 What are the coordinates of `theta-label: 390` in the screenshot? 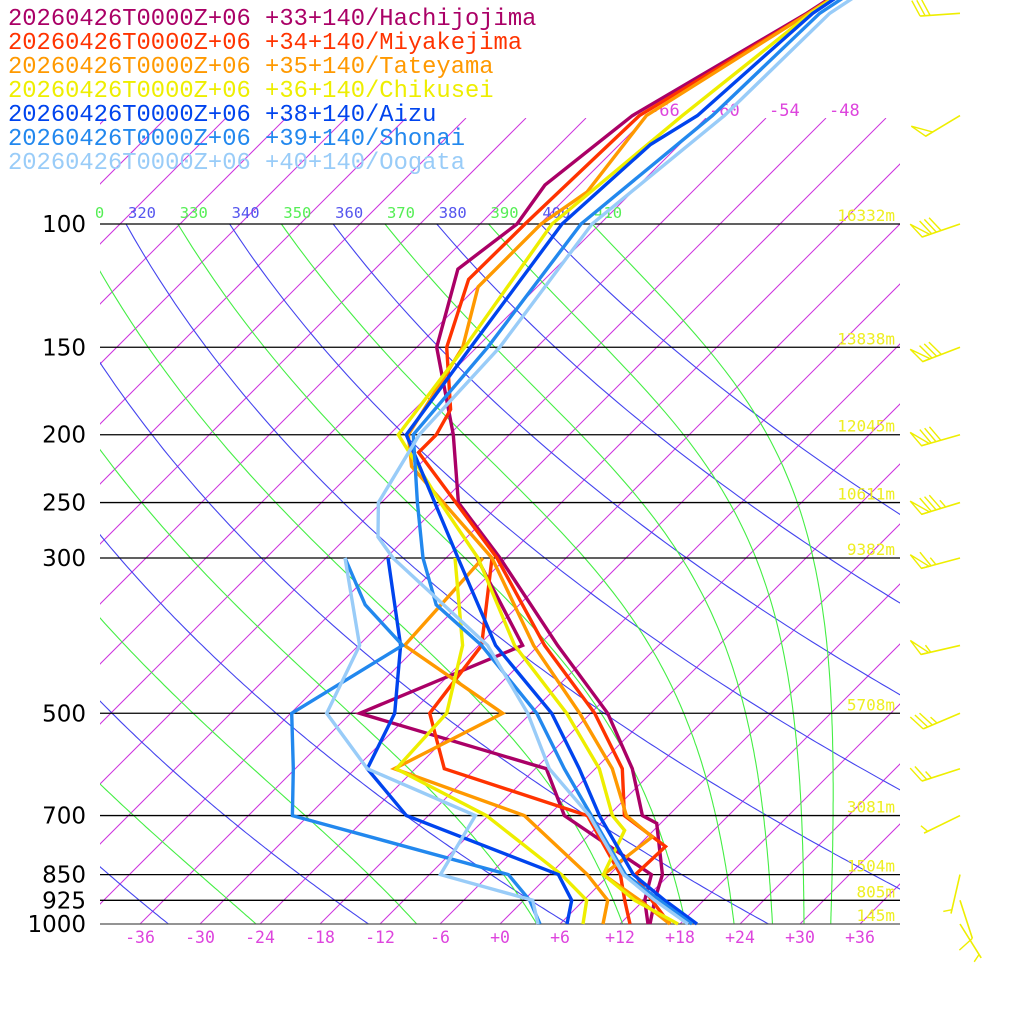 It's located at (505, 213).